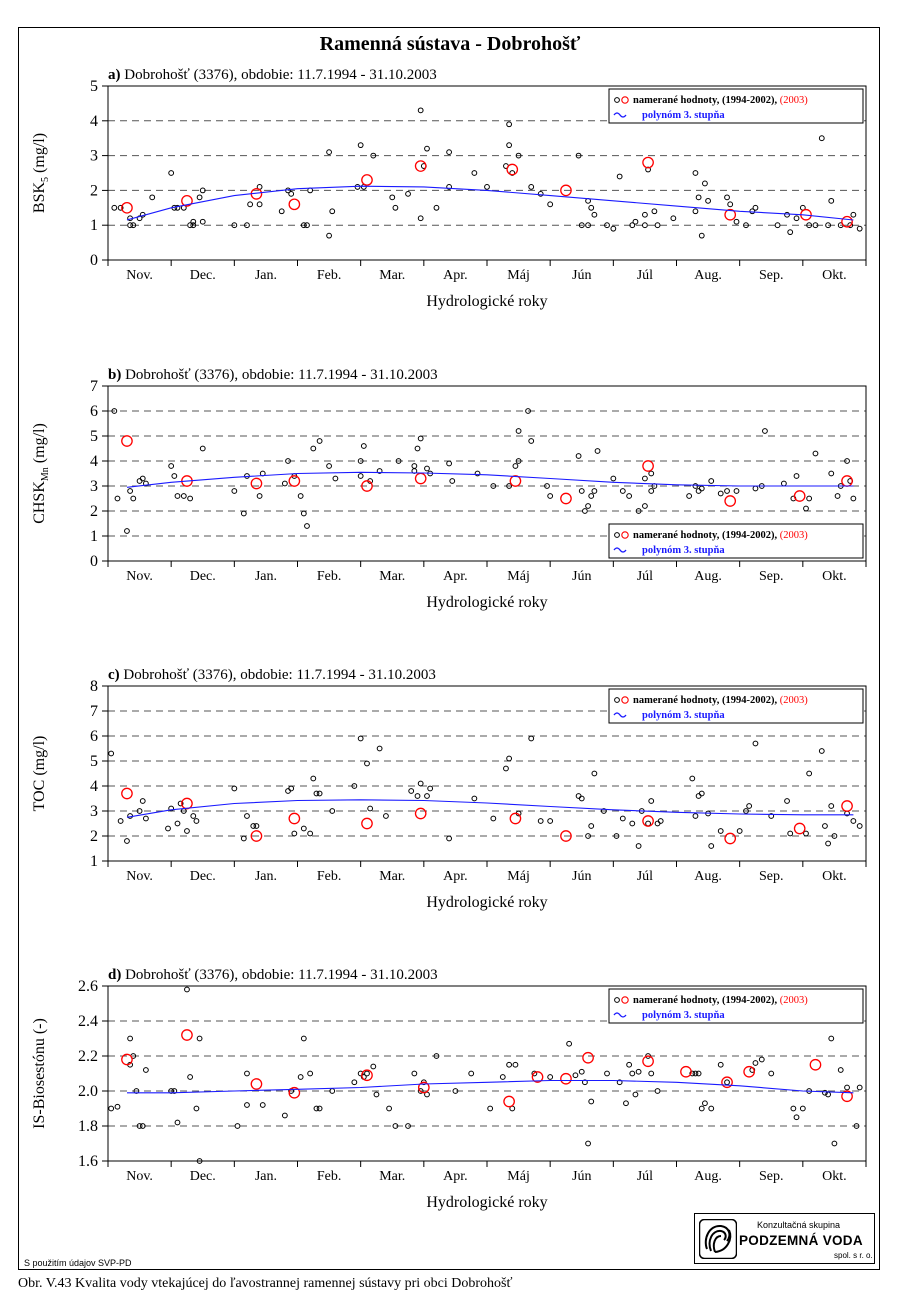 This screenshot has width=900, height=1306. I want to click on logo-line-1: Konzultačná skupina, so click(799, 1225).